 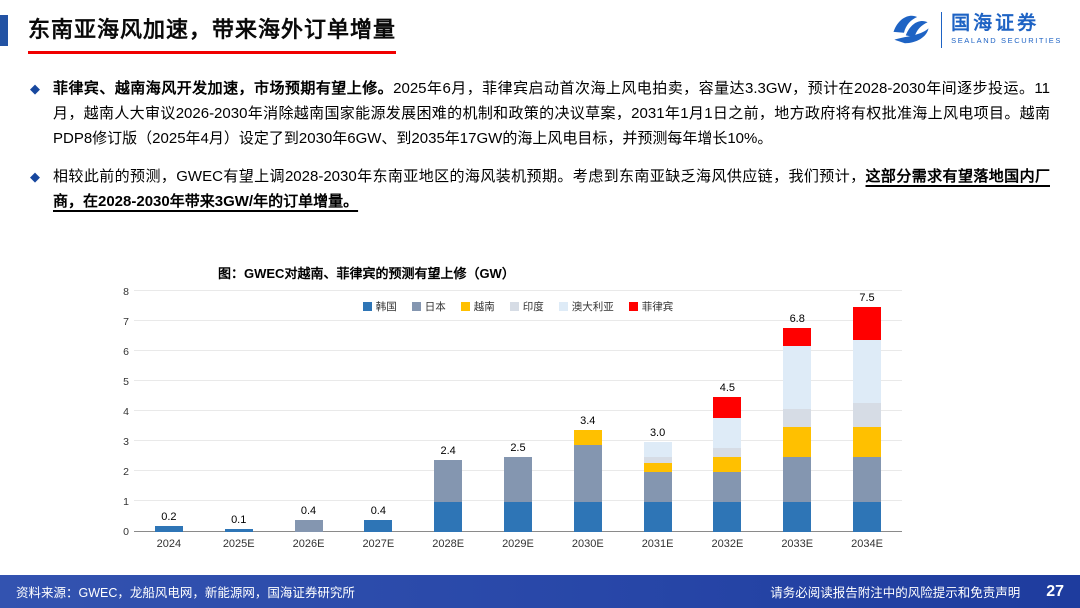 I want to click on bar-slot: 3.4 2030E, so click(x=588, y=421).